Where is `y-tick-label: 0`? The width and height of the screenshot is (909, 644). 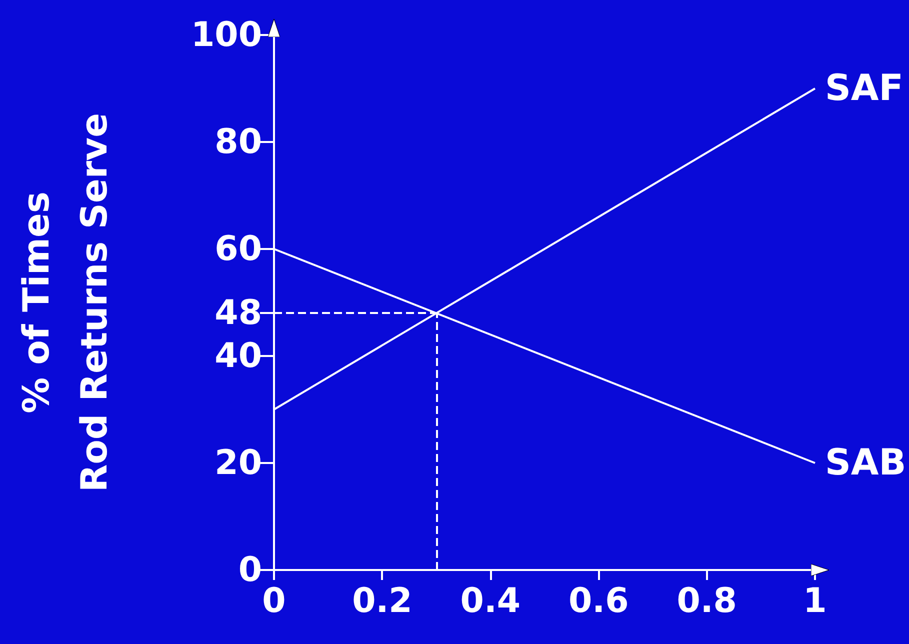 y-tick-label: 0 is located at coordinates (250, 570).